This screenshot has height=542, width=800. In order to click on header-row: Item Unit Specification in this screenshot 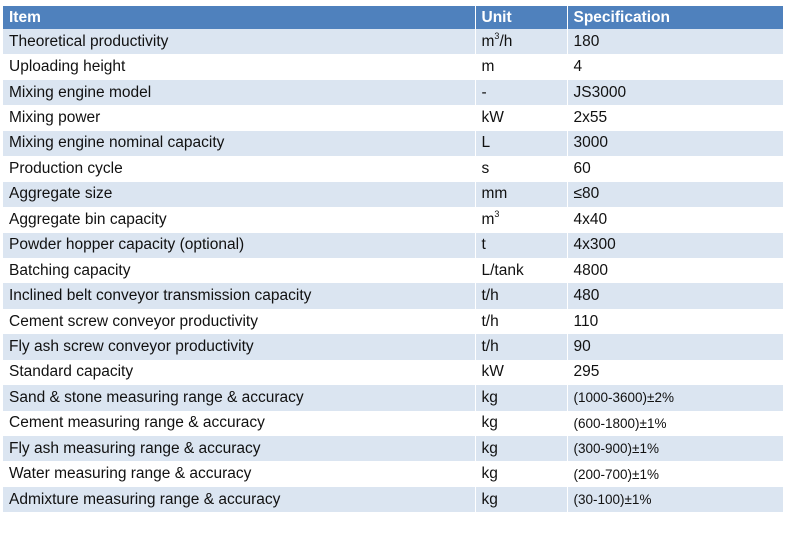, I will do `click(393, 17)`.